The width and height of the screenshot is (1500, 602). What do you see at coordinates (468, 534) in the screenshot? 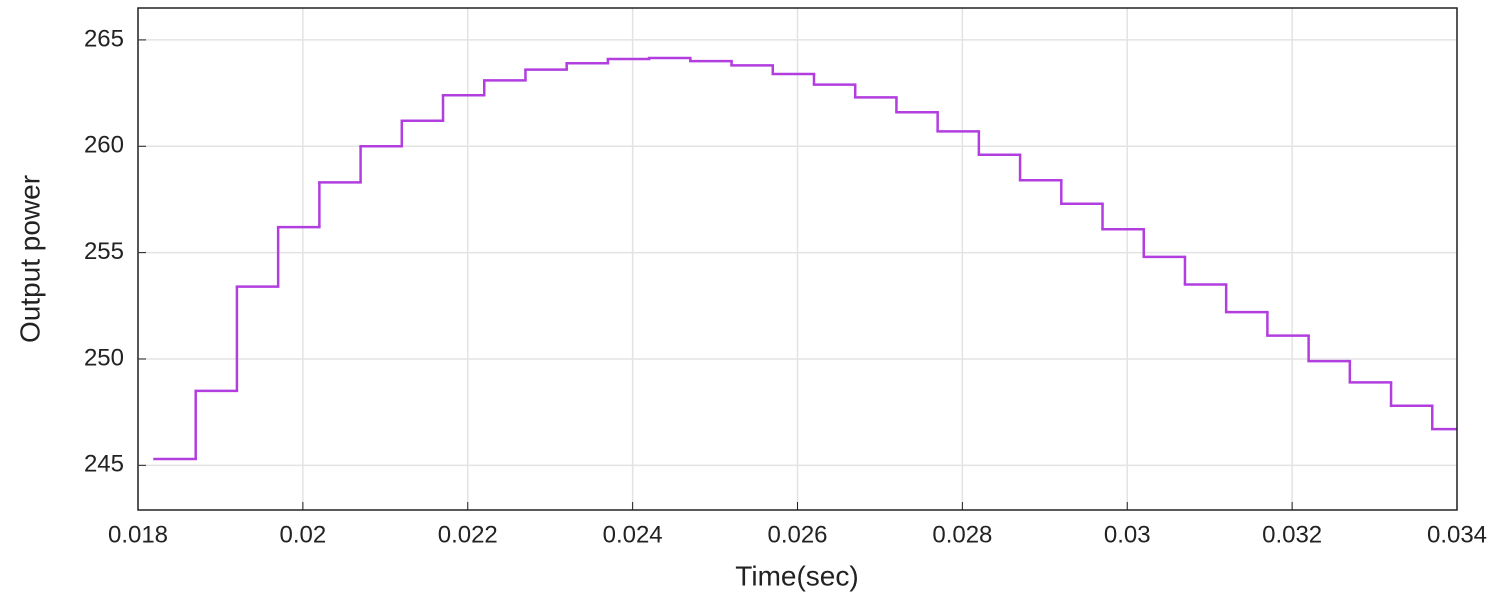
I see `x-tick-label: 0.022` at bounding box center [468, 534].